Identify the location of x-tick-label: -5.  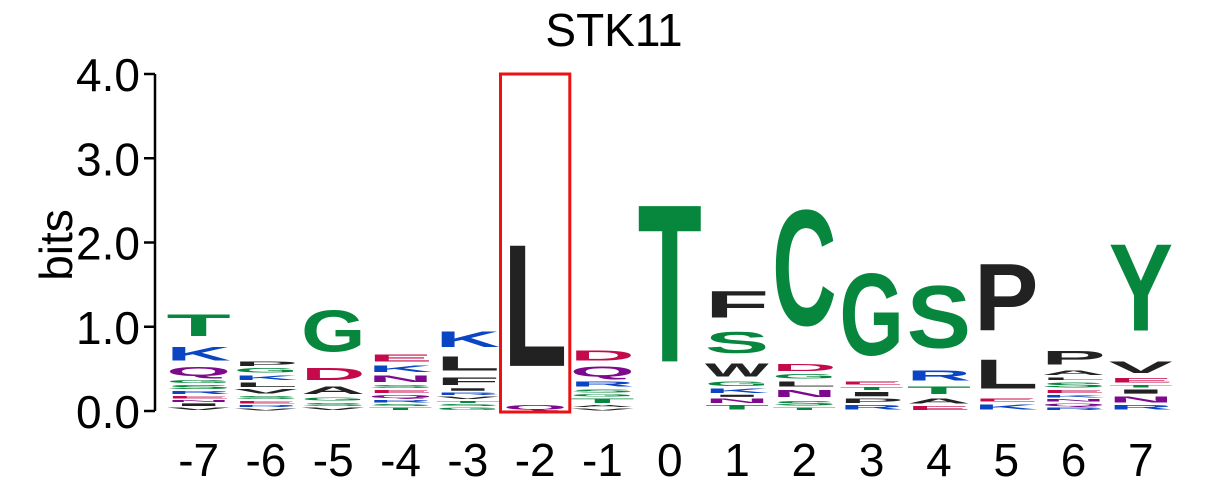
(333, 460).